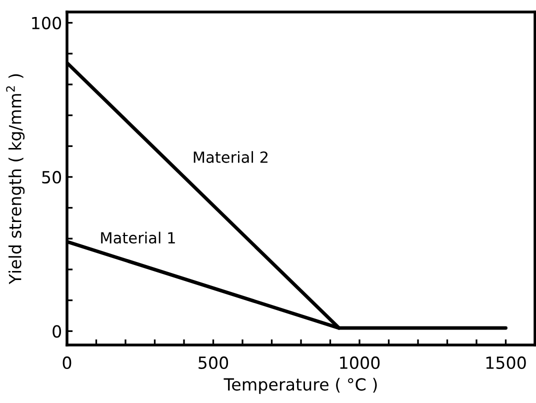  What do you see at coordinates (231, 157) in the screenshot?
I see `series-label: Material 2` at bounding box center [231, 157].